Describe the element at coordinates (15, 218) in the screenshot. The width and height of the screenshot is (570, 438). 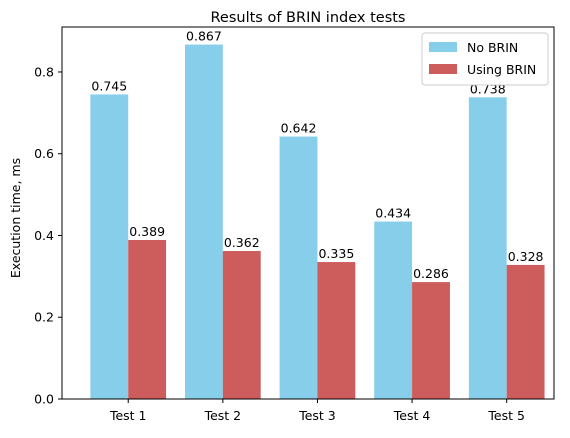
I see `y-axis-label: Execution time, ms` at that location.